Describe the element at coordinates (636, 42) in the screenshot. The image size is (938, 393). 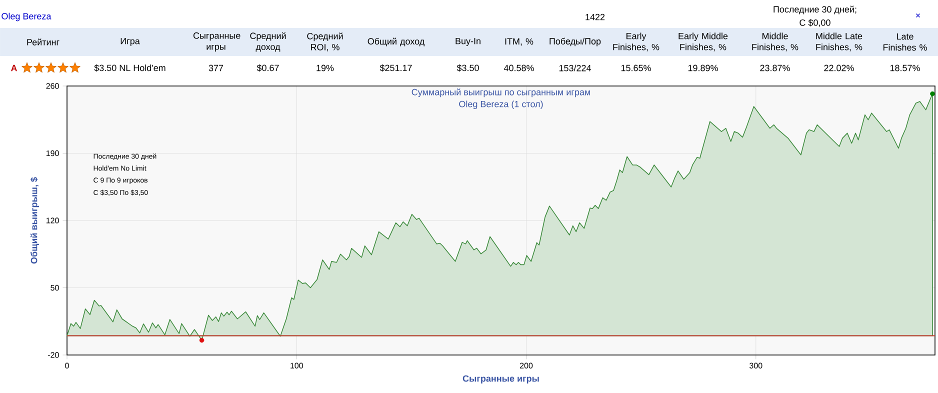
I see `category-label: Early Finishes, %` at that location.